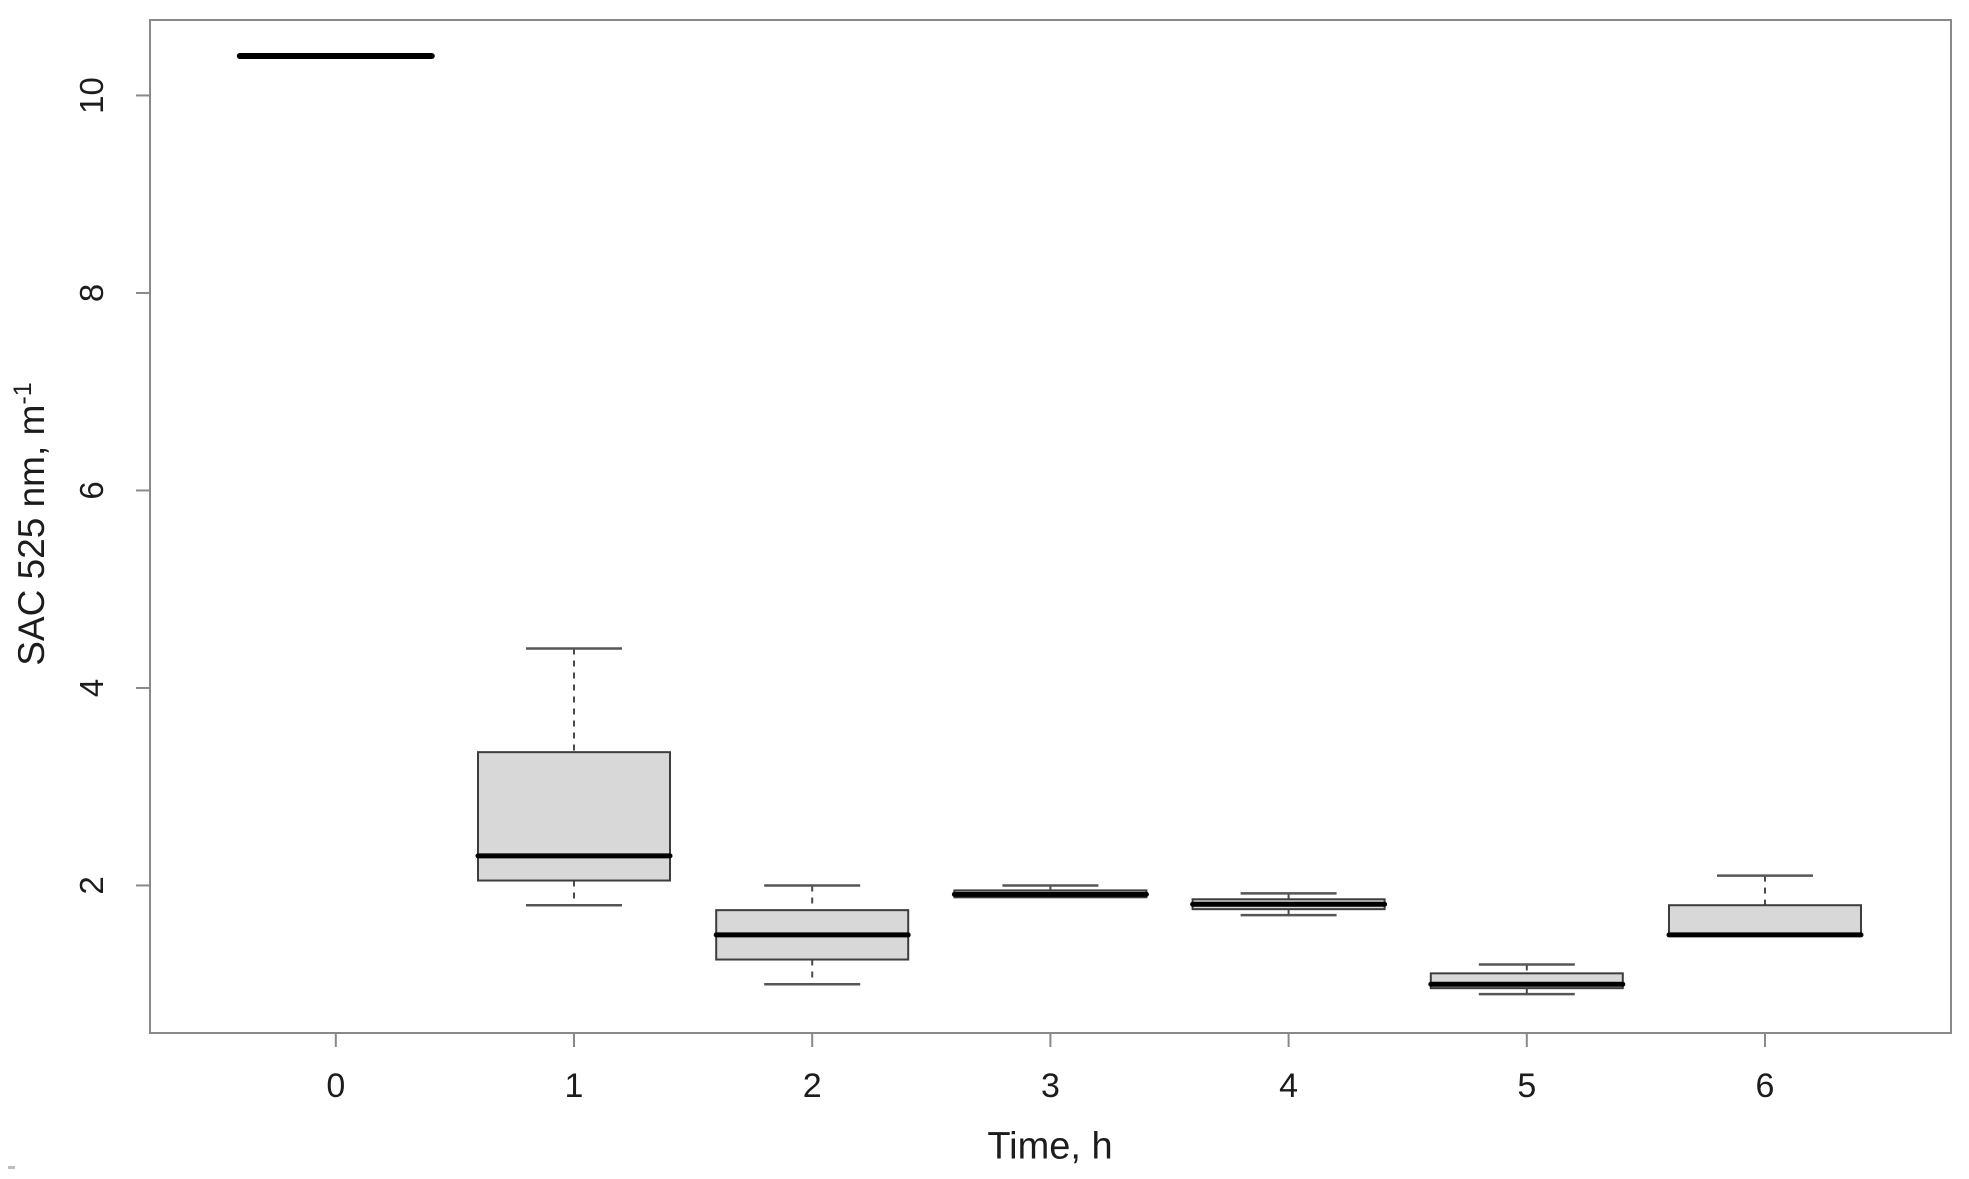 Image resolution: width=1969 pixels, height=1179 pixels. I want to click on y-axis-title: SAC 525 nm, m-1, so click(31, 524).